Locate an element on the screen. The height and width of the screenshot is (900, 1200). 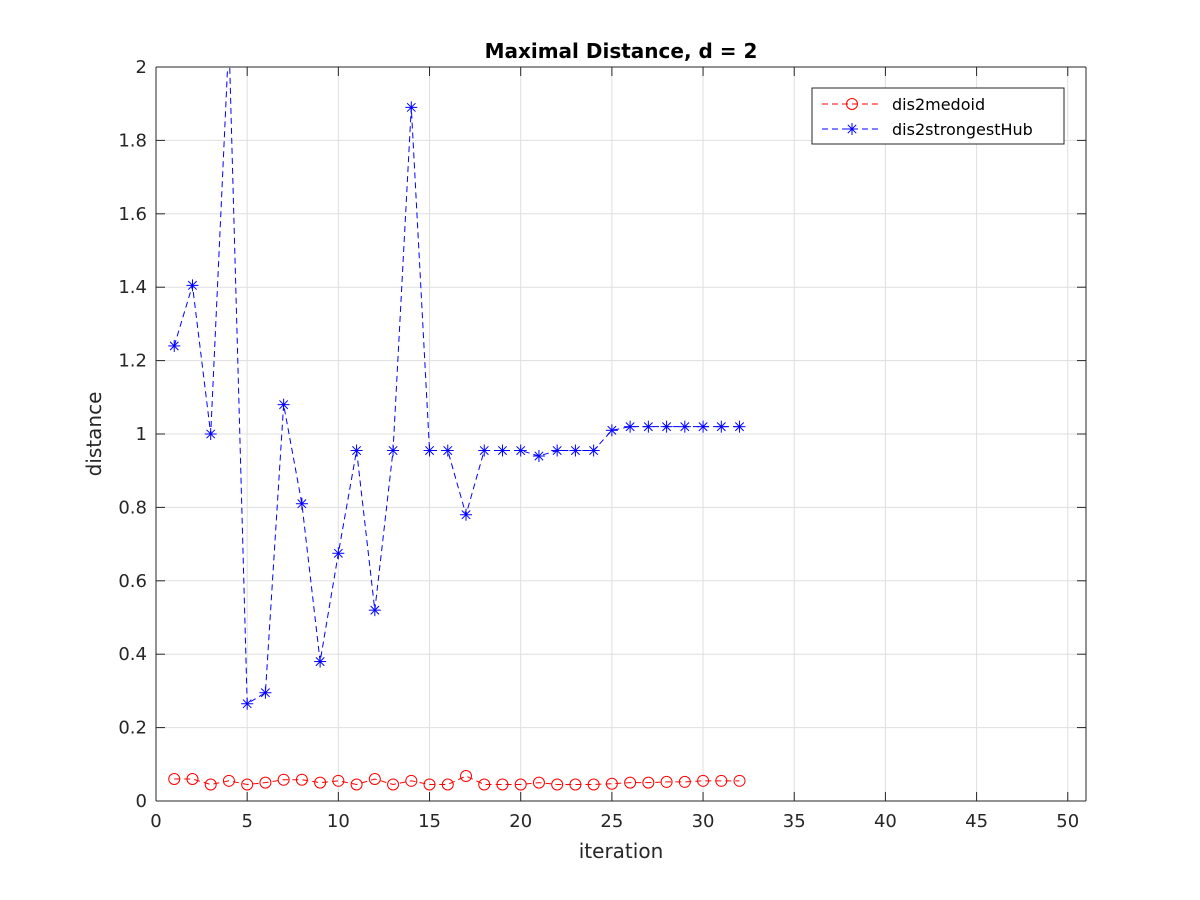
x-tick-label: 0 is located at coordinates (155, 821).